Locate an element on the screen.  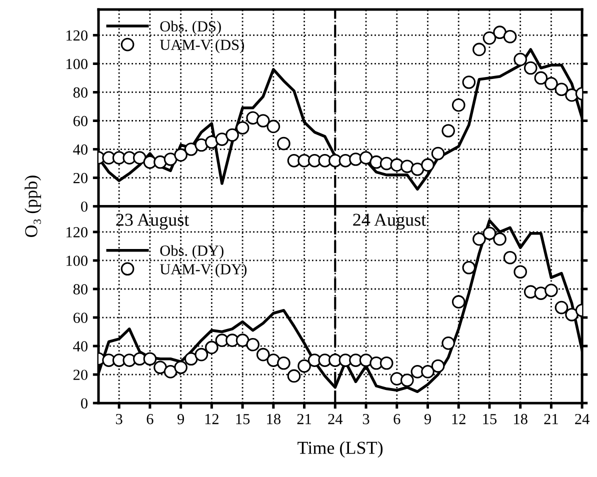
legend-label: UAM-V (DS) is located at coordinates (202, 46).